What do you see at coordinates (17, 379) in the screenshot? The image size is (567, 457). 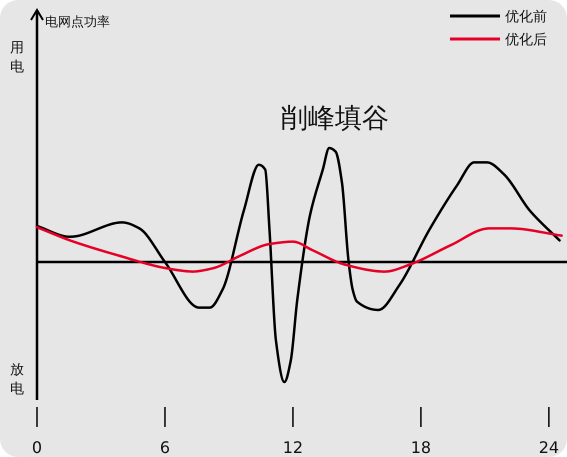 I see `text: 放电` at bounding box center [17, 379].